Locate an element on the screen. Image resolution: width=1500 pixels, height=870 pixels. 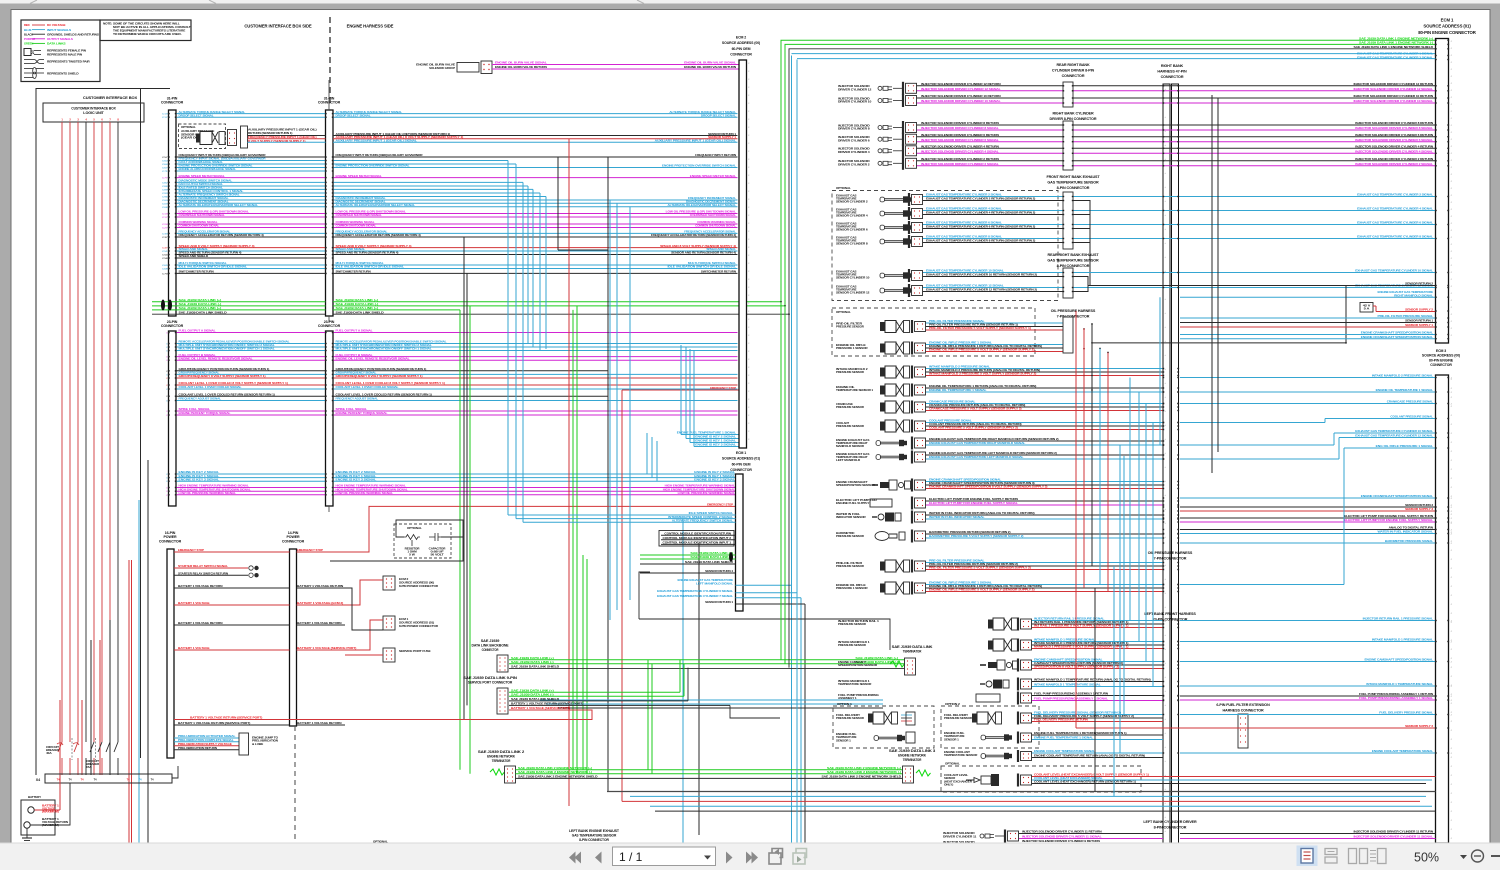
svg-text: REPRESENTS TWISTED PAIR is located at coordinates (69, 62).